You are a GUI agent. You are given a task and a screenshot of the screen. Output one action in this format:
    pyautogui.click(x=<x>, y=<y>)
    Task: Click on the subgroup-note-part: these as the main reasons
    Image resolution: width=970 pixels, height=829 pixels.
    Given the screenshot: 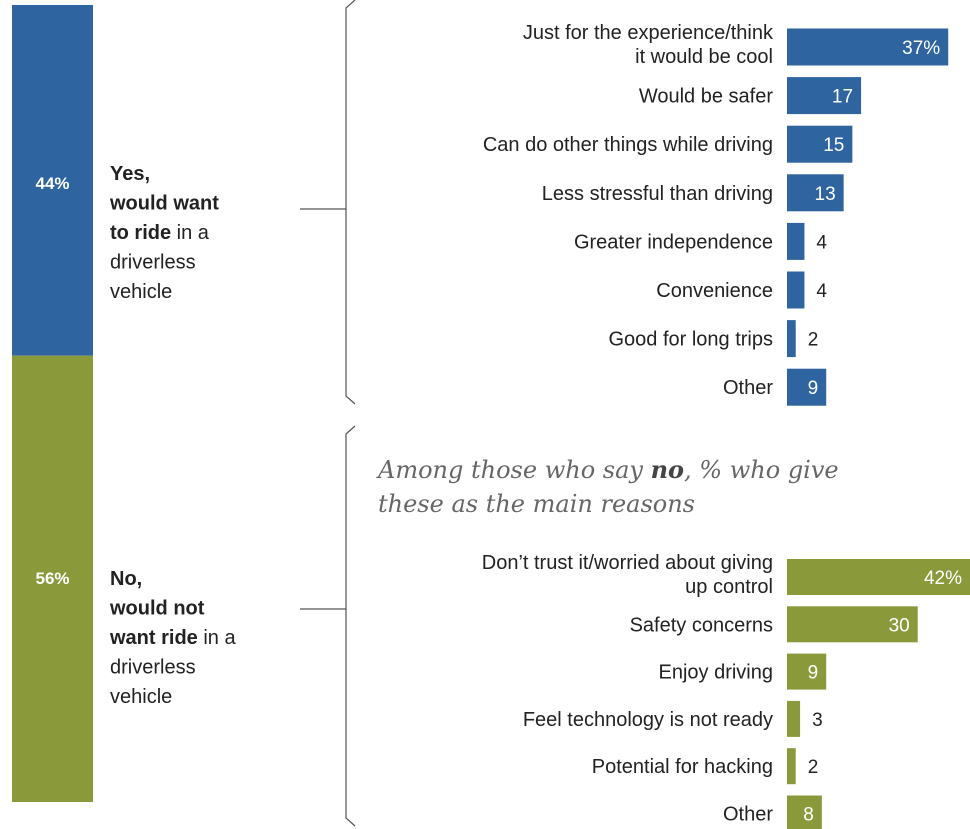 What is the action you would take?
    pyautogui.click(x=536, y=504)
    